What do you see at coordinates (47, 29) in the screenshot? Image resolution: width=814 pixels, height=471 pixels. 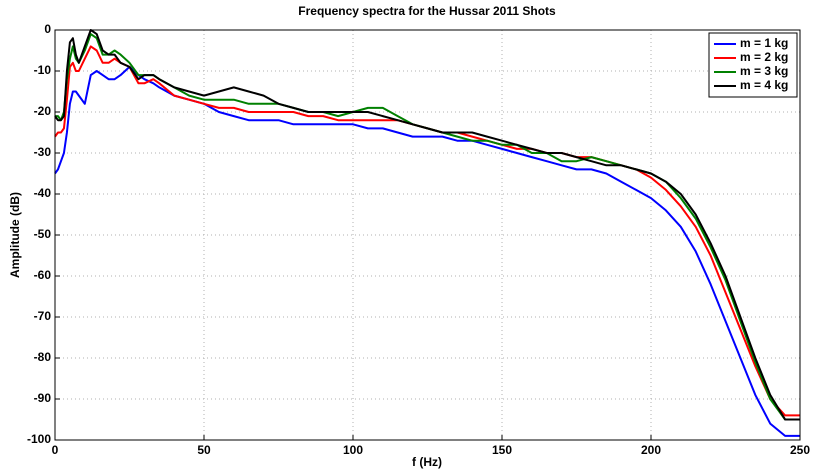 I see `y-tick-label: 0` at bounding box center [47, 29].